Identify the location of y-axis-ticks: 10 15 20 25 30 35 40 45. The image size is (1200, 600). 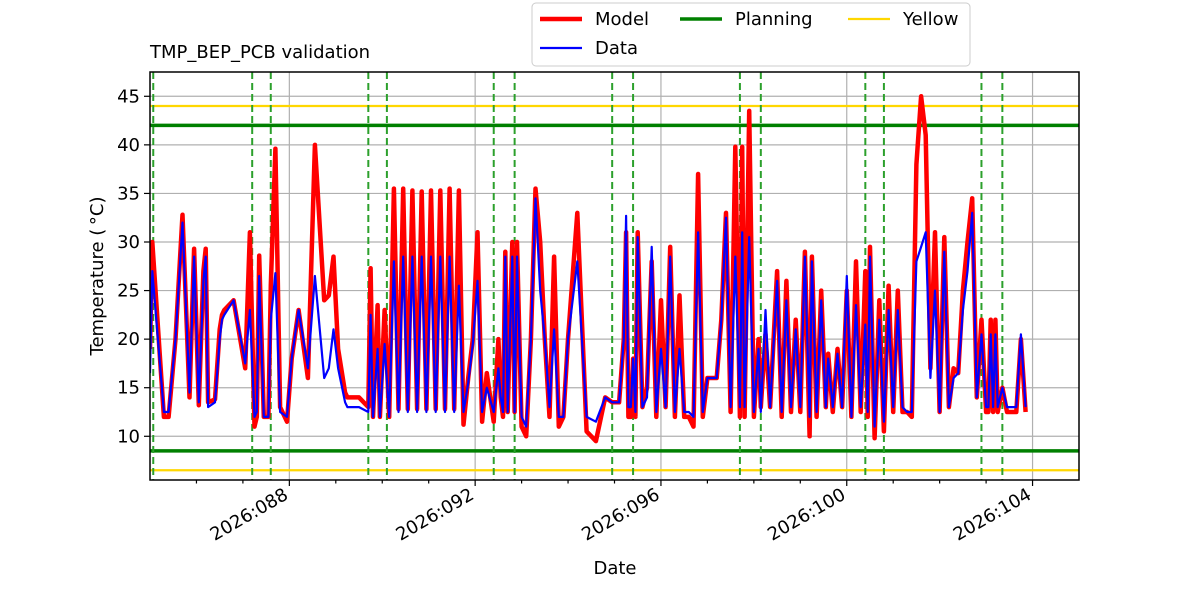
(133, 266).